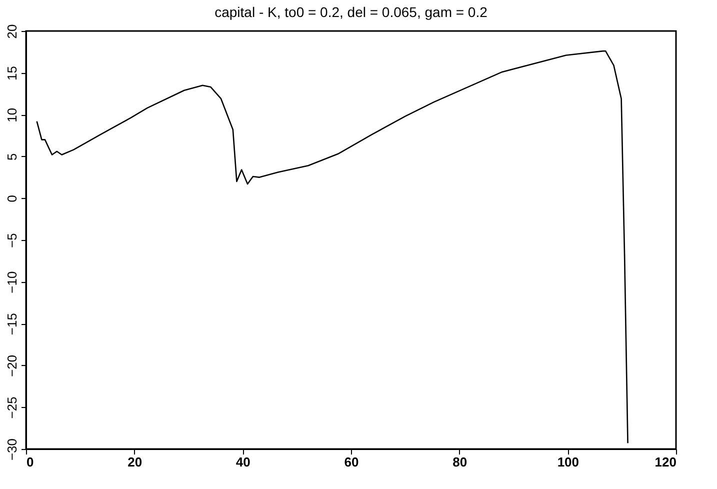 The image size is (717, 489). What do you see at coordinates (12, 198) in the screenshot?
I see `y-tick-label: 0` at bounding box center [12, 198].